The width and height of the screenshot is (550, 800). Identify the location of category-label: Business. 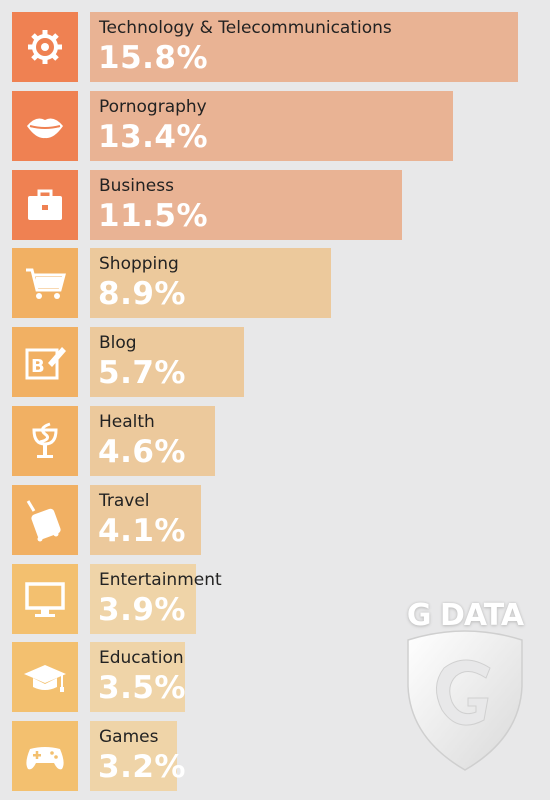
(136, 185).